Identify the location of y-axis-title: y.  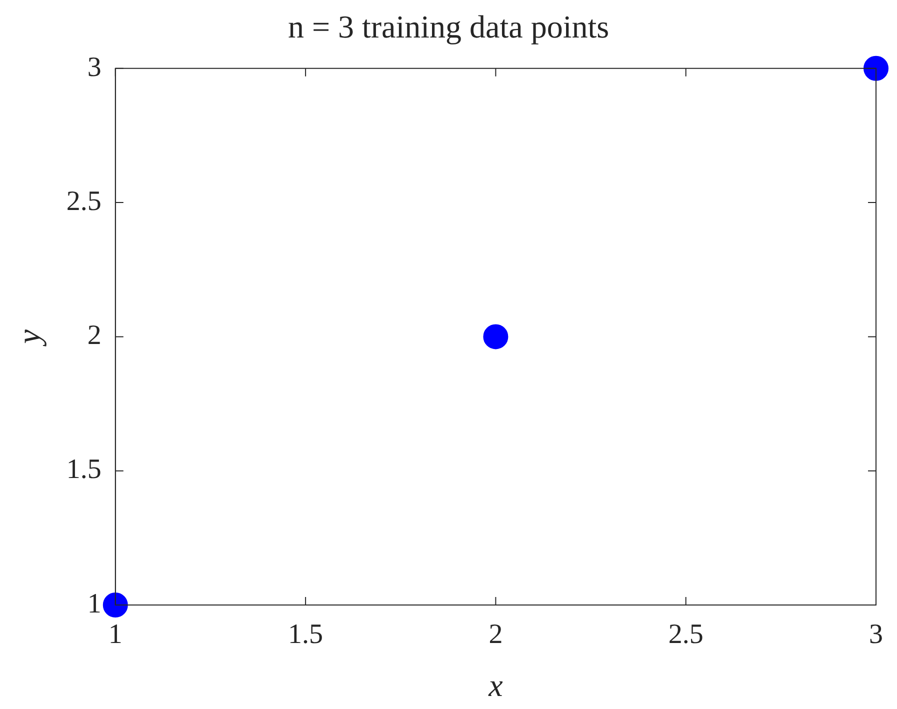
(28, 337).